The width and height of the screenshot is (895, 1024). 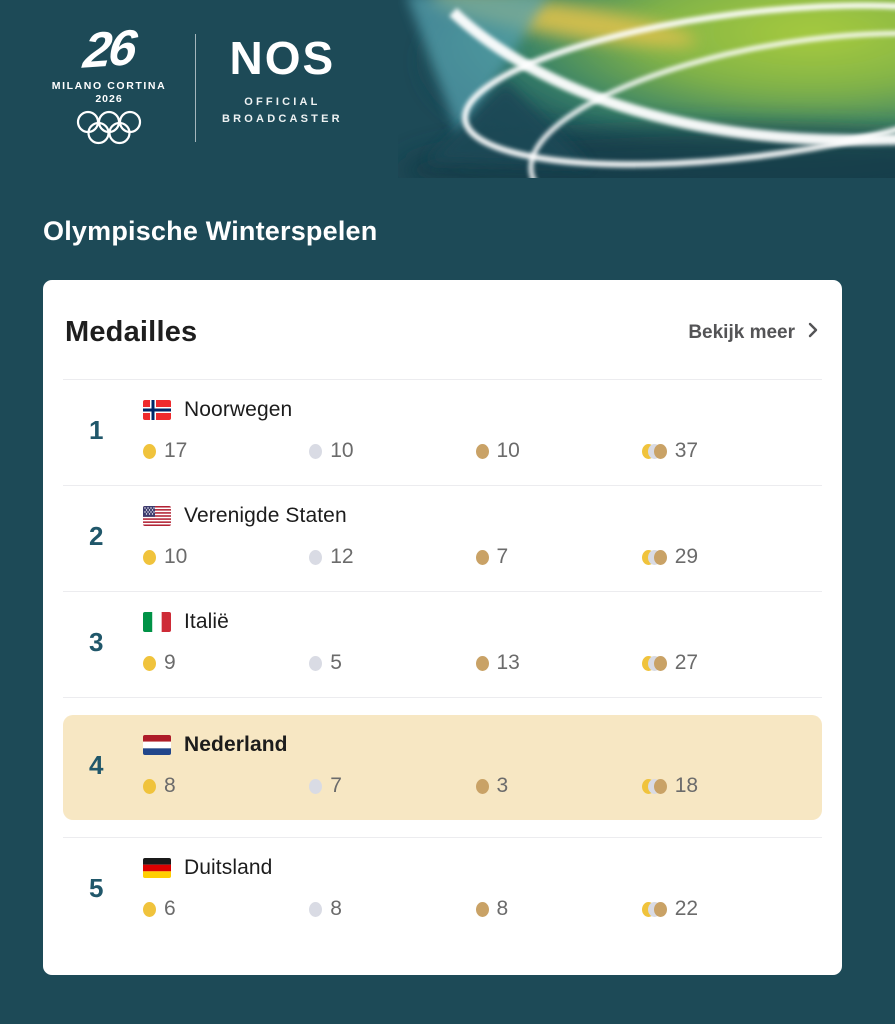 What do you see at coordinates (96, 765) in the screenshot?
I see `rank: 4` at bounding box center [96, 765].